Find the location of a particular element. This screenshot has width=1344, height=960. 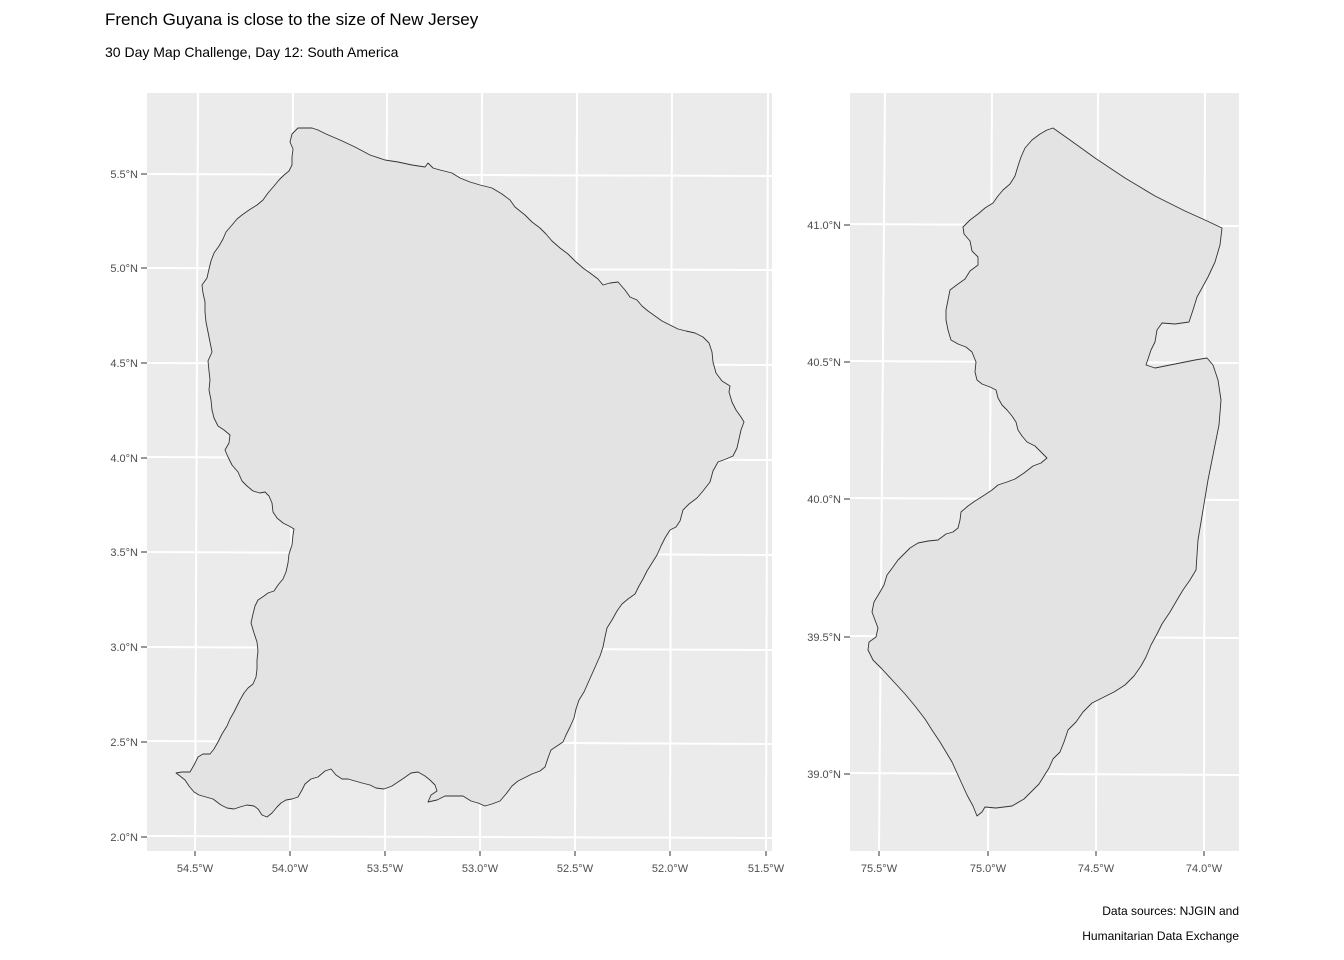

french-guiana-y-tick-label: 2.5°N is located at coordinates (124, 743).